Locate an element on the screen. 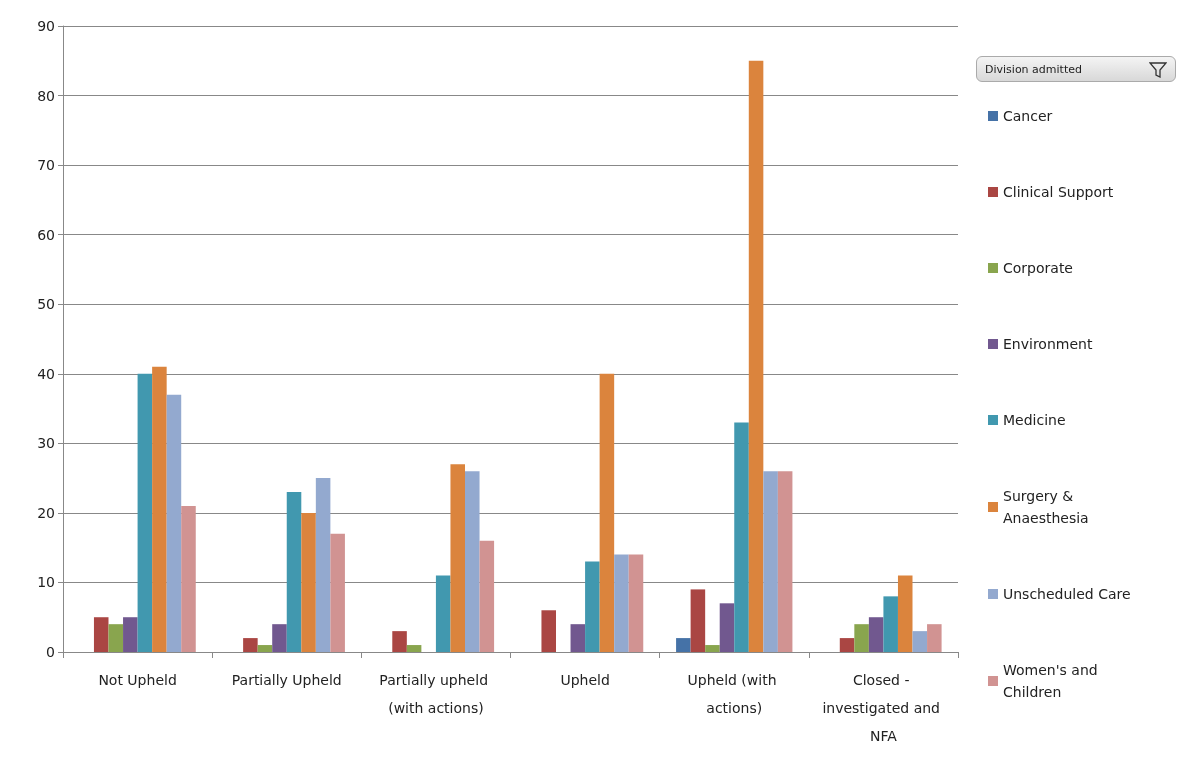 Image resolution: width=1181 pixels, height=760 pixels. x-tick-label: Closed - investigated and NFA is located at coordinates (883, 708).